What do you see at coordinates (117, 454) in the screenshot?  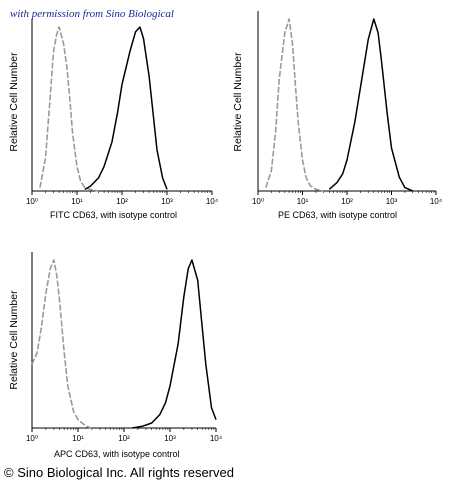 I see `x-axis-label: APC CD63, with isotype control` at bounding box center [117, 454].